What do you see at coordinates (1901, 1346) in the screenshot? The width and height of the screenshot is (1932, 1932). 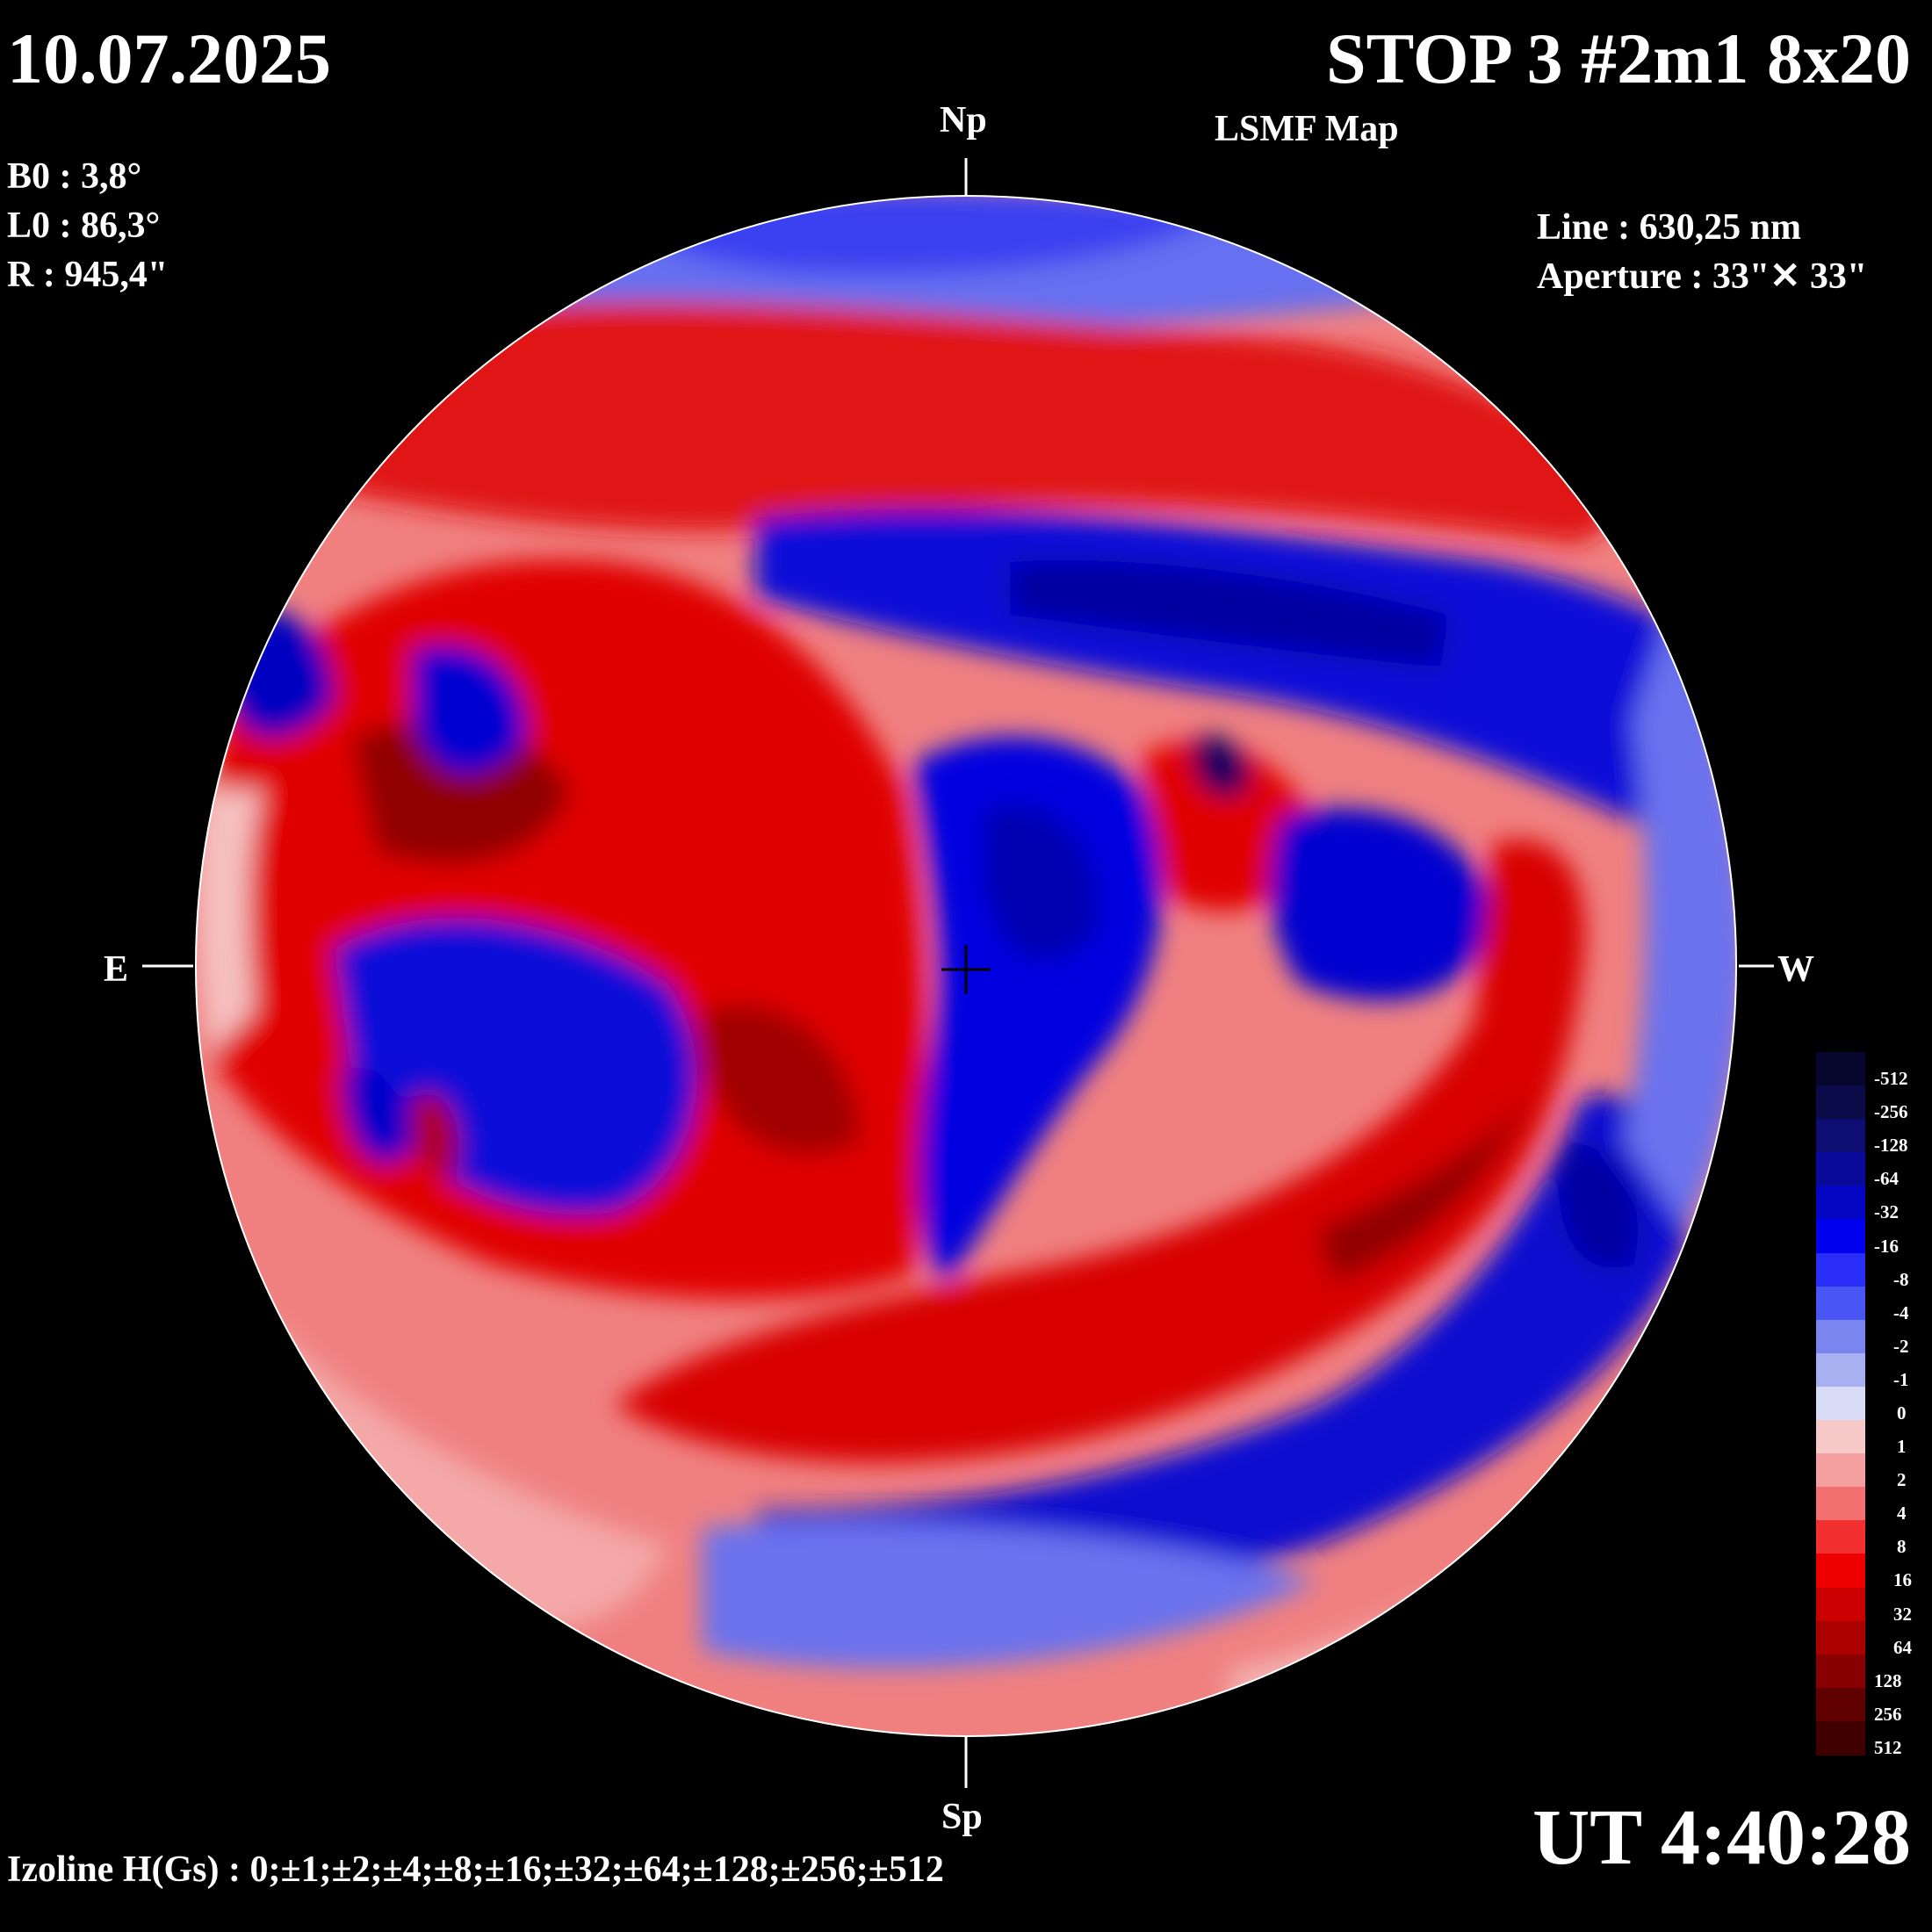 I see `legend-label: -2` at bounding box center [1901, 1346].